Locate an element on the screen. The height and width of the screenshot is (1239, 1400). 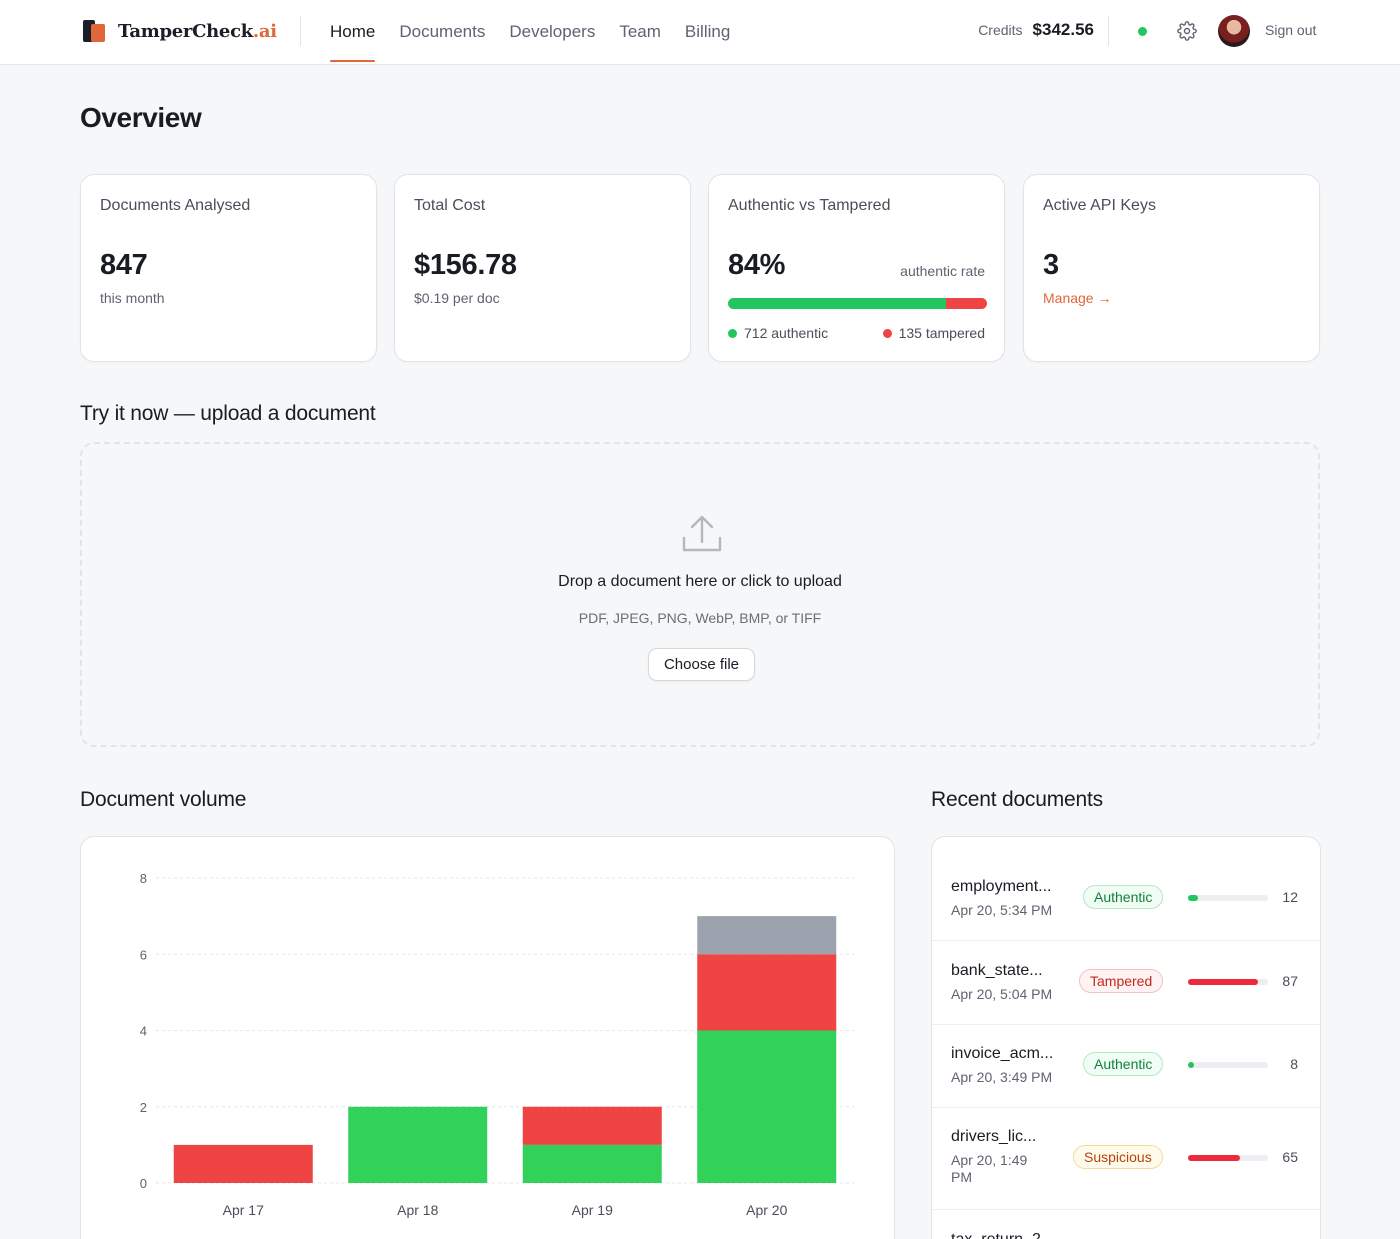
authentic-count: 712 authentic is located at coordinates (786, 333).